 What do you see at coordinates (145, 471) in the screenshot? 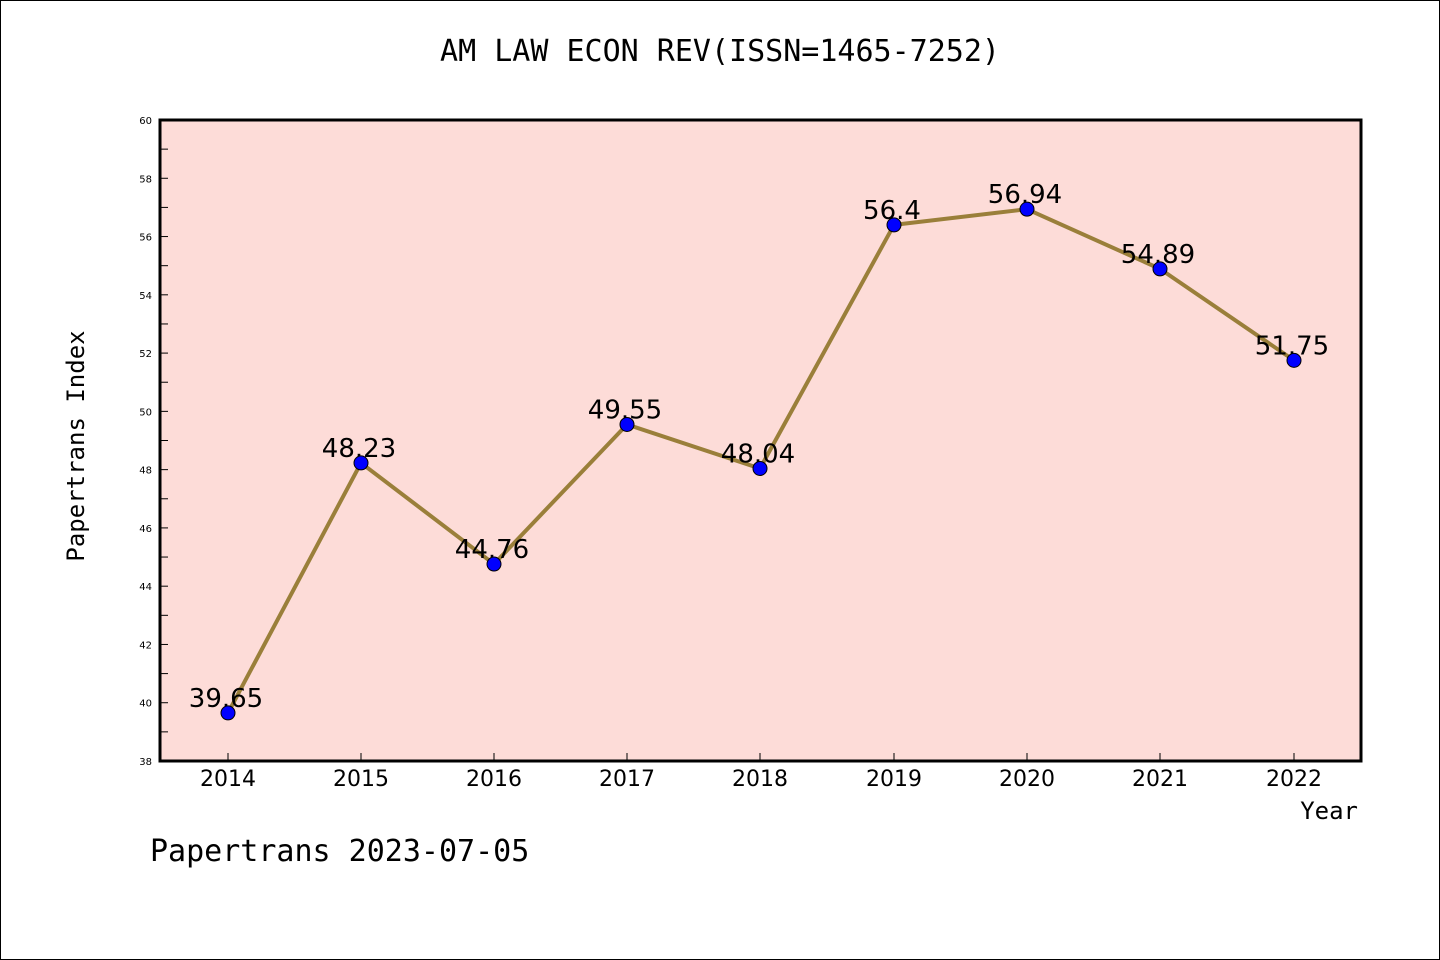
I see `y-tick-label: 48` at bounding box center [145, 471].